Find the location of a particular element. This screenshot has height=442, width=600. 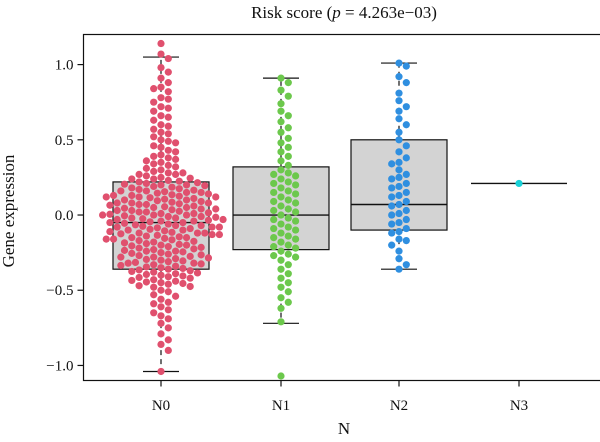

group-n2 is located at coordinates (399, 166).